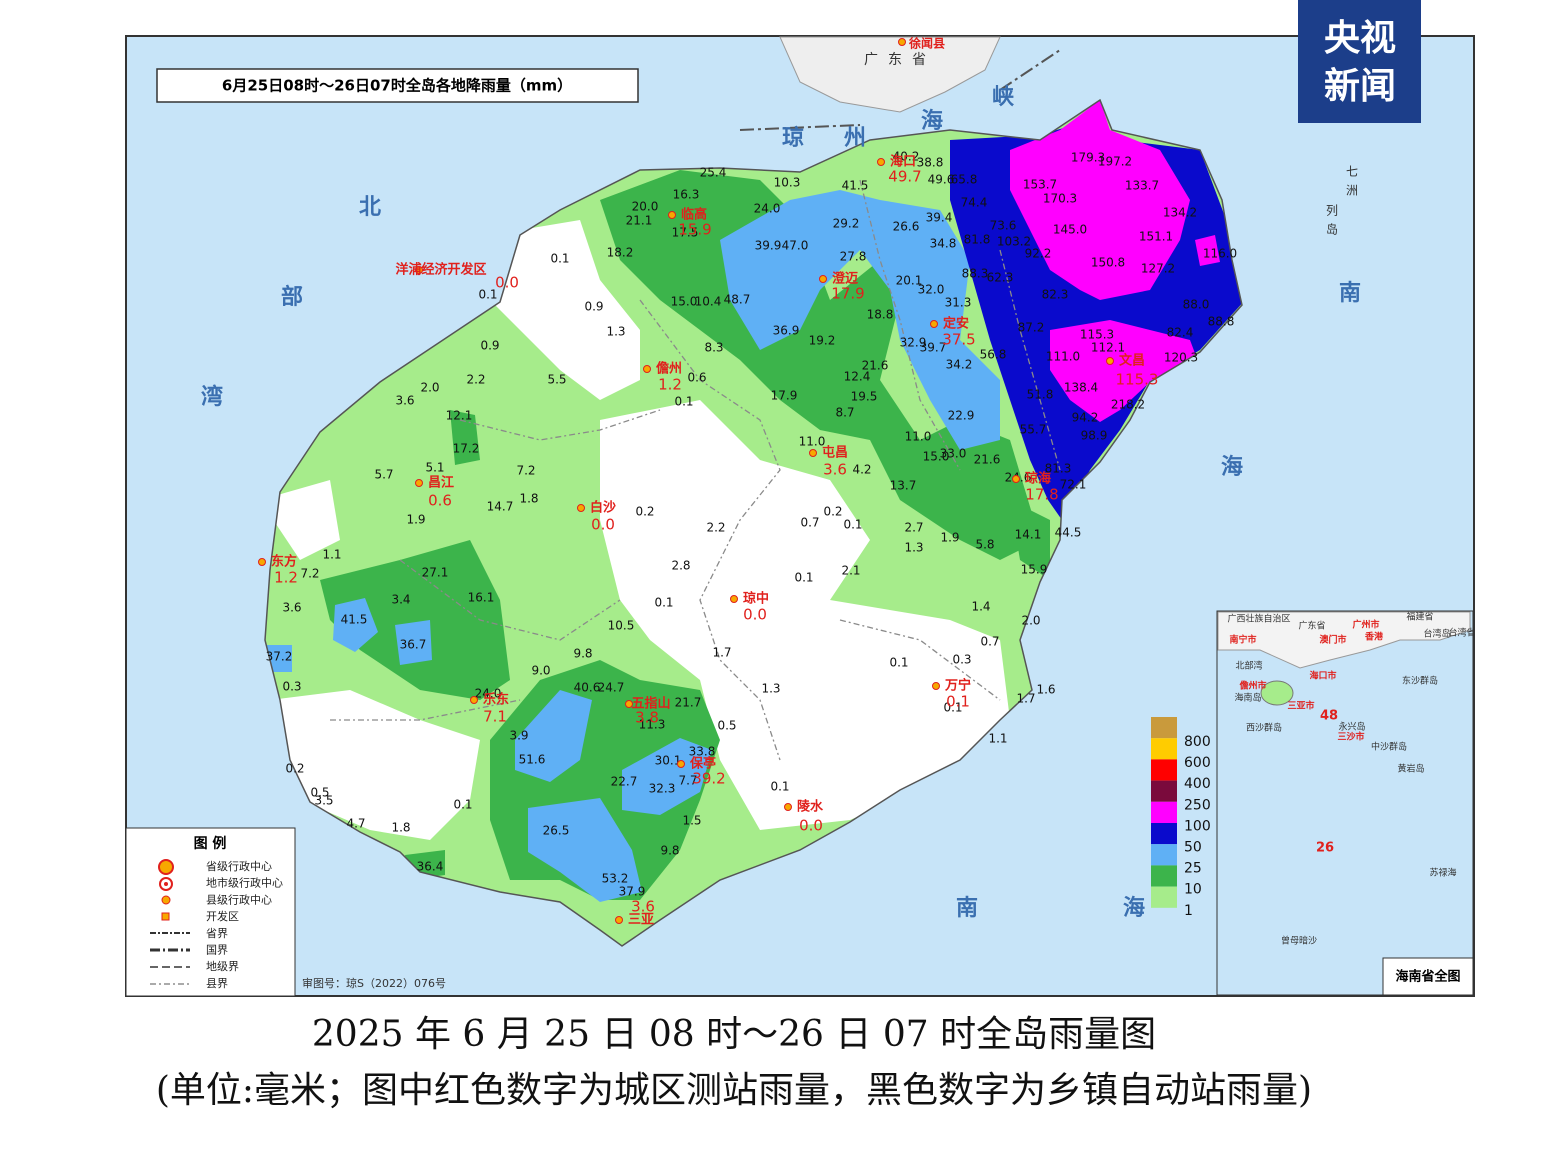  I want to click on city-value: 0.6, so click(440, 501).